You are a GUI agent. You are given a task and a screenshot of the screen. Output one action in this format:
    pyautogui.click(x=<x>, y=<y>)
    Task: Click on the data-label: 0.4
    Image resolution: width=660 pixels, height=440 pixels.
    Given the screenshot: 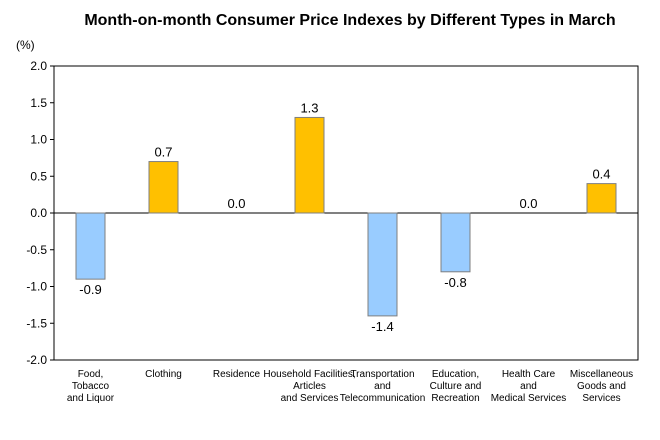 What is the action you would take?
    pyautogui.click(x=601, y=174)
    